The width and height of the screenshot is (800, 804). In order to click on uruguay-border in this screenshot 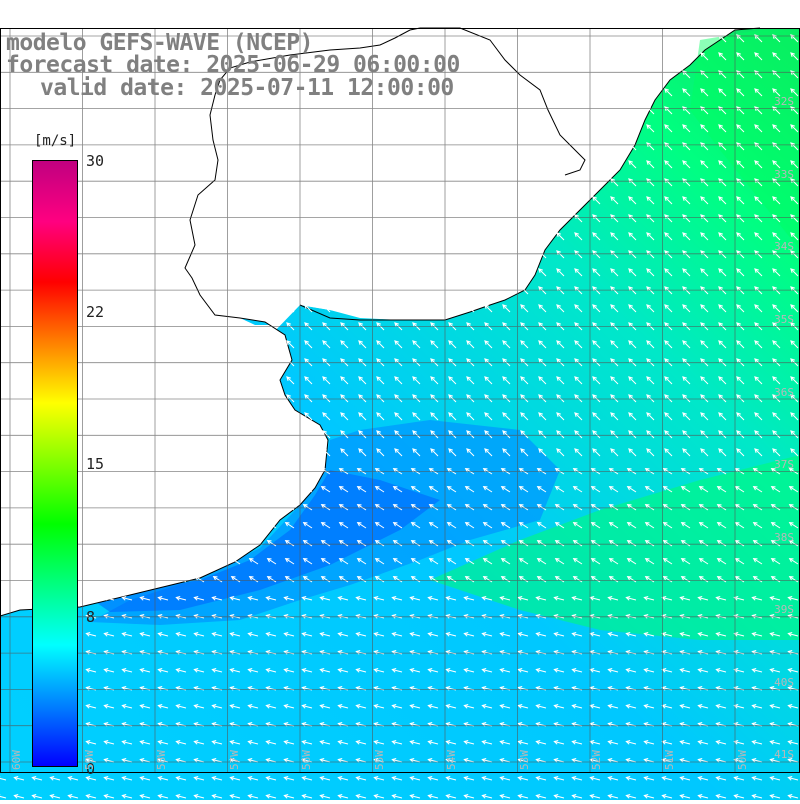, I will do `click(503, 101)`.